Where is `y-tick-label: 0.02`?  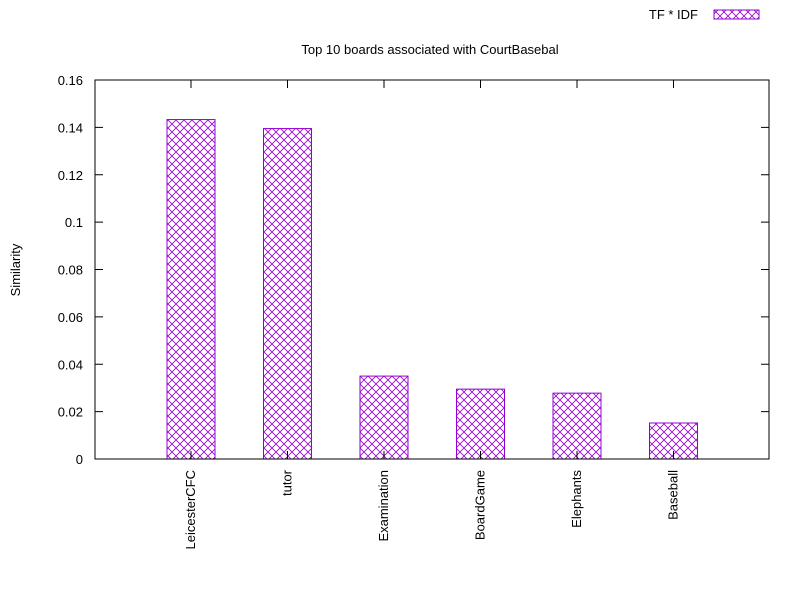 y-tick-label: 0.02 is located at coordinates (70, 412).